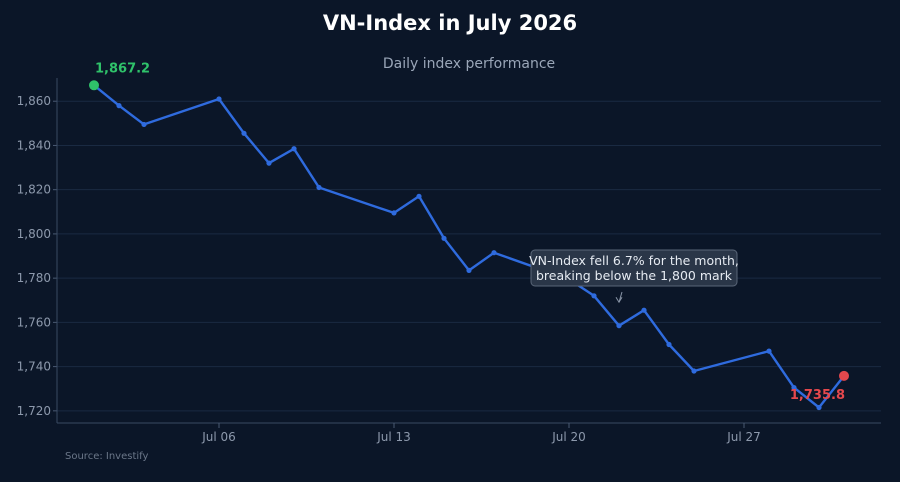  I want to click on annotation-arrowhead, so click(619, 300).